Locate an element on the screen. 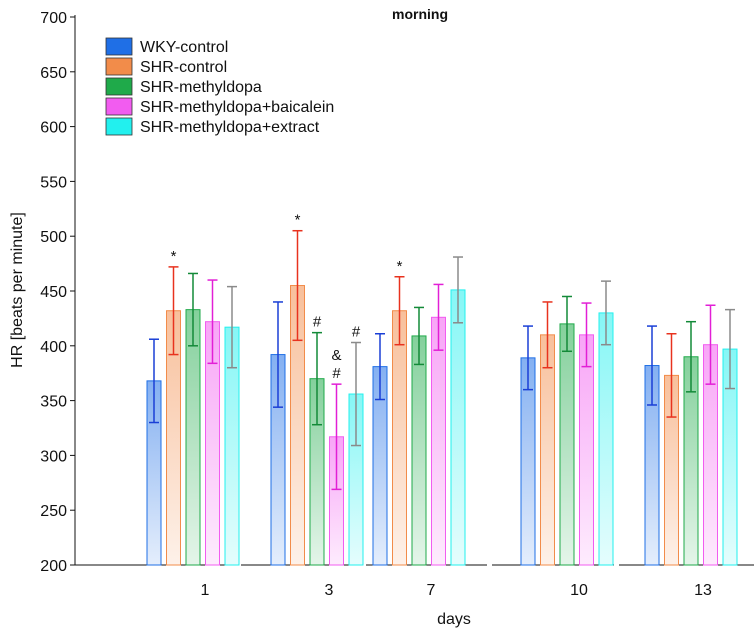 This screenshot has height=633, width=756. y-tick-label: 250 is located at coordinates (53, 511).